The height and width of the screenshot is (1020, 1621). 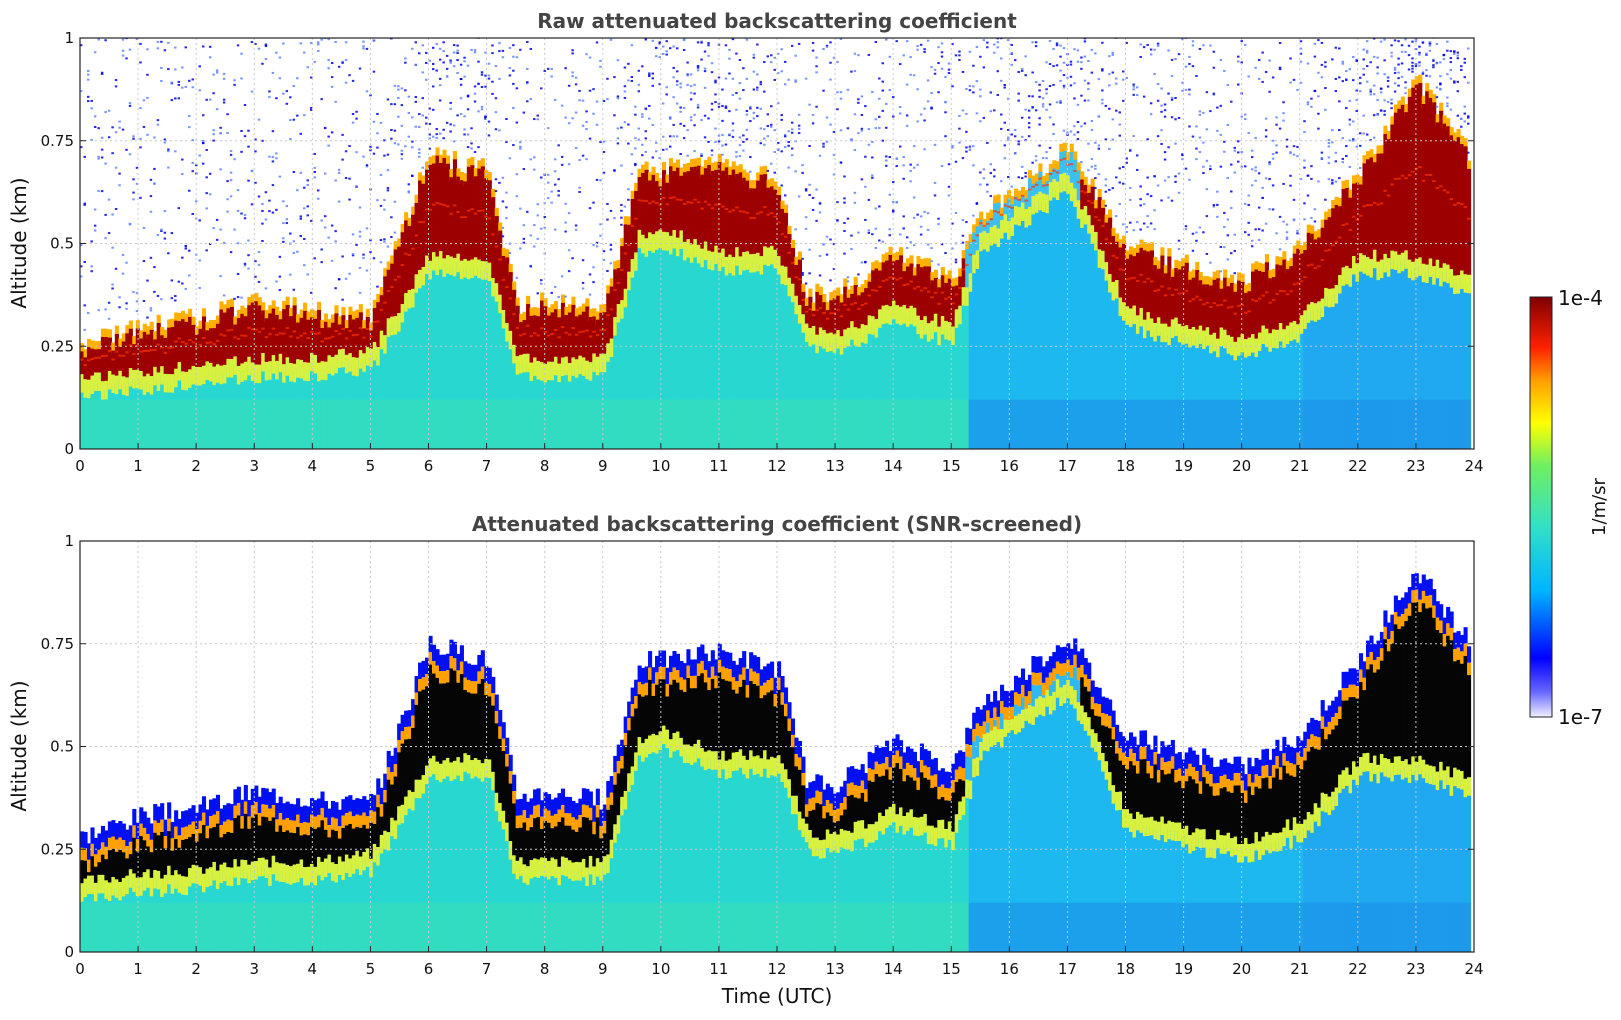 I want to click on x-tick-label: 21, so click(x=1299, y=466).